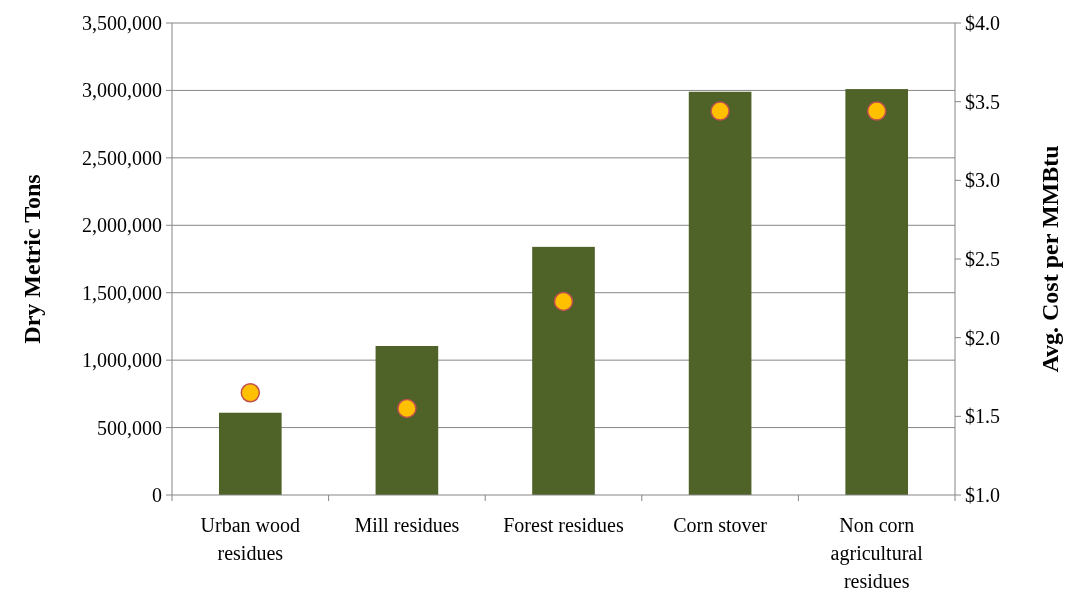 The height and width of the screenshot is (597, 1069). What do you see at coordinates (122, 157) in the screenshot?
I see `y-tick-label: 2,500,000` at bounding box center [122, 157].